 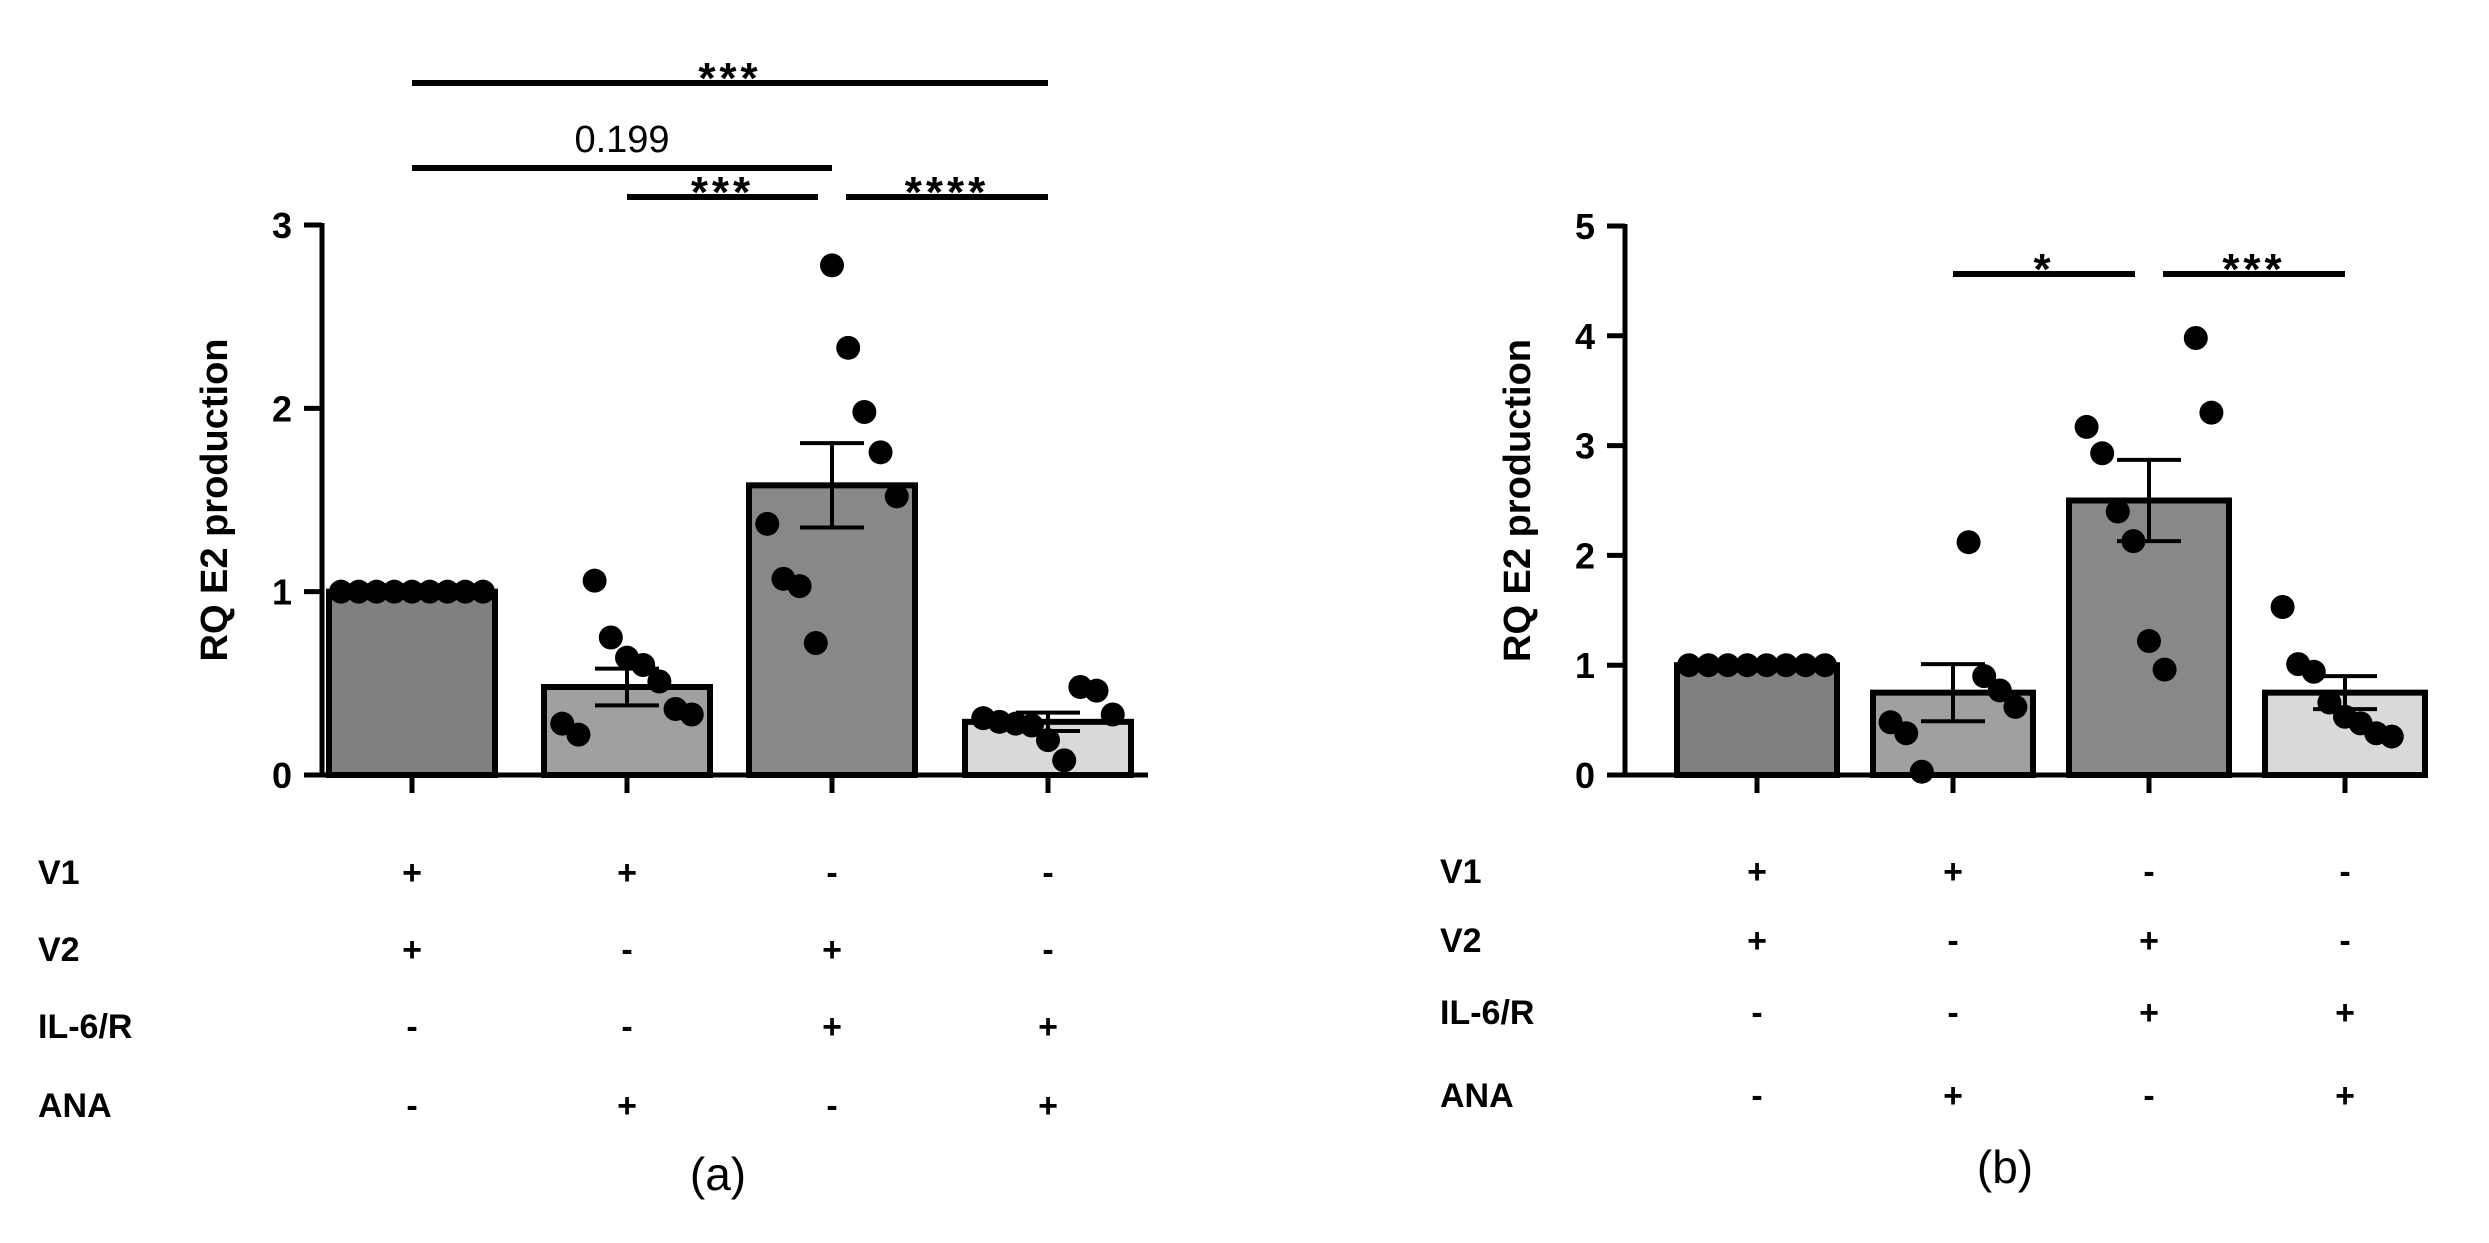 I want to click on significance-label: *, so click(x=2043, y=269).